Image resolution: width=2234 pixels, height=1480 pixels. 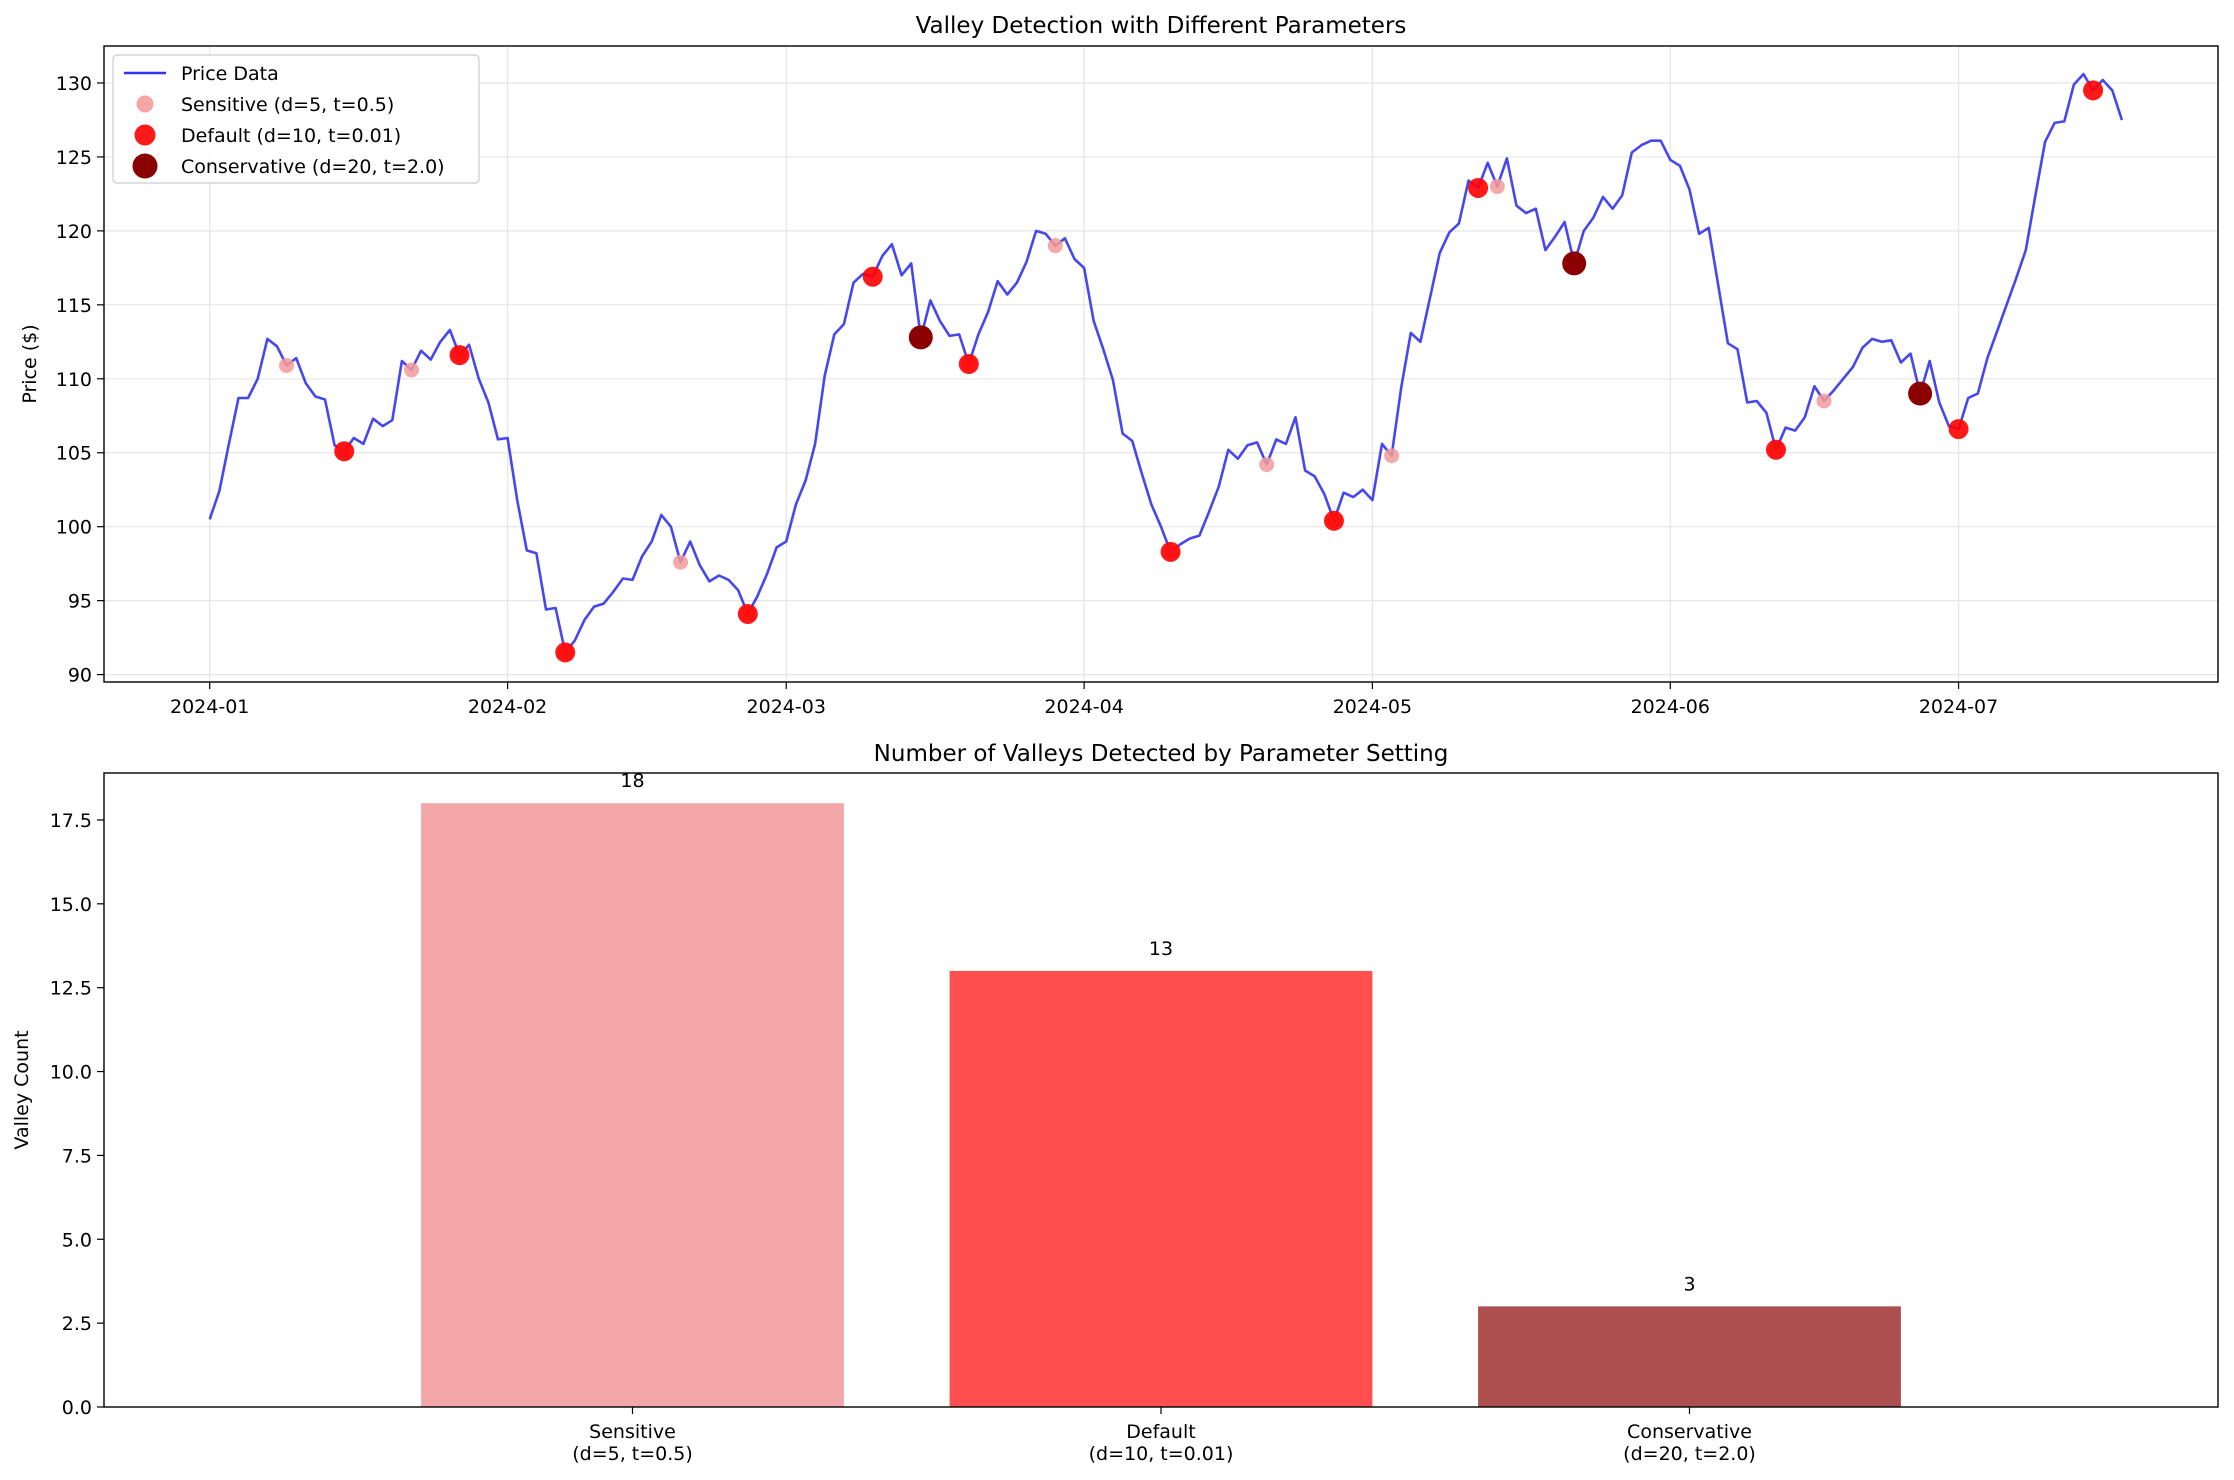 I want to click on y-tick-label: 2.5, so click(x=77, y=1324).